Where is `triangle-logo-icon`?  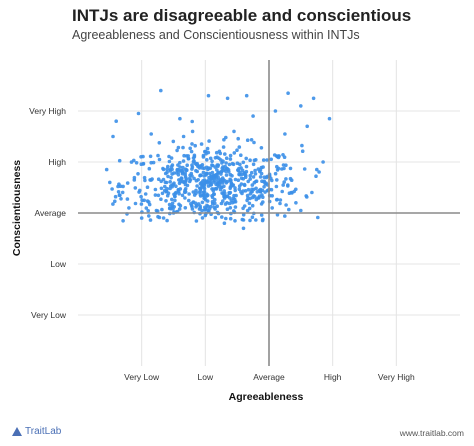
triangle-logo-icon is located at coordinates (17, 431).